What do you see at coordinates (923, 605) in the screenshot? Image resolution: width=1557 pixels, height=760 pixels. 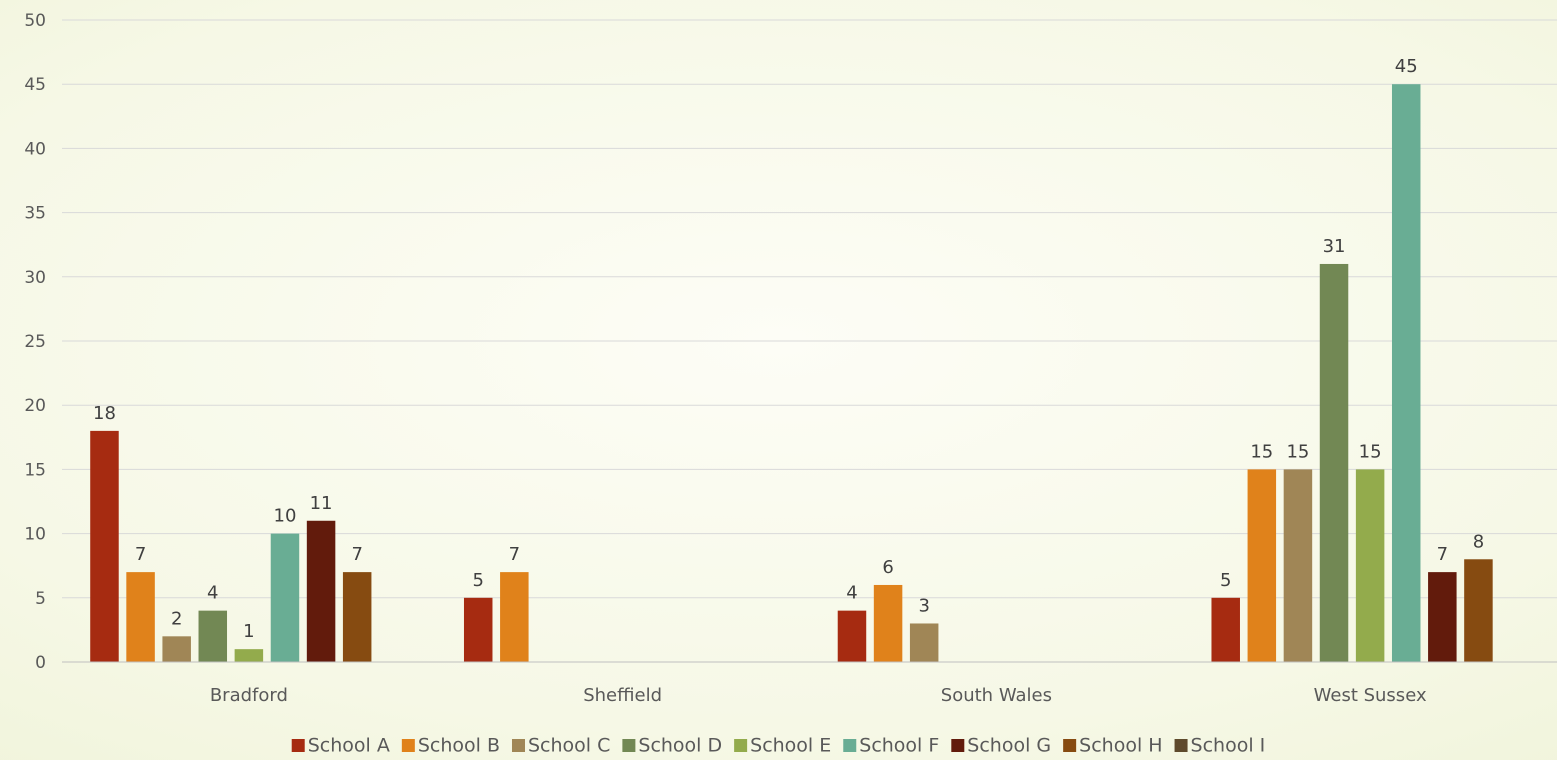 I see `data-label: 3` at bounding box center [923, 605].